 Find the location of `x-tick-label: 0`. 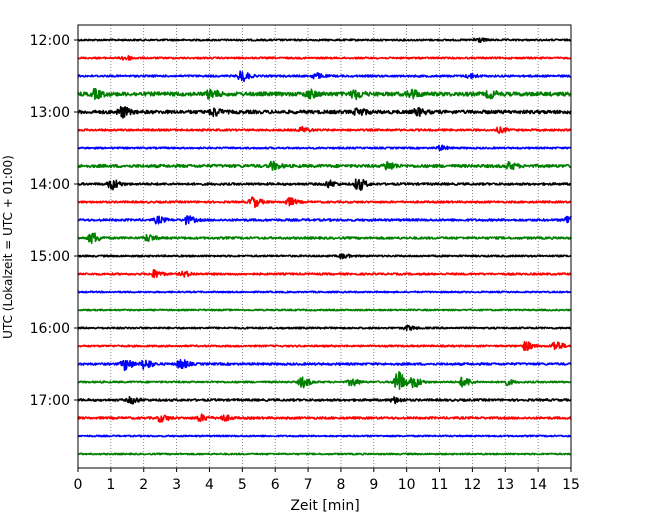

x-tick-label: 0 is located at coordinates (78, 485).